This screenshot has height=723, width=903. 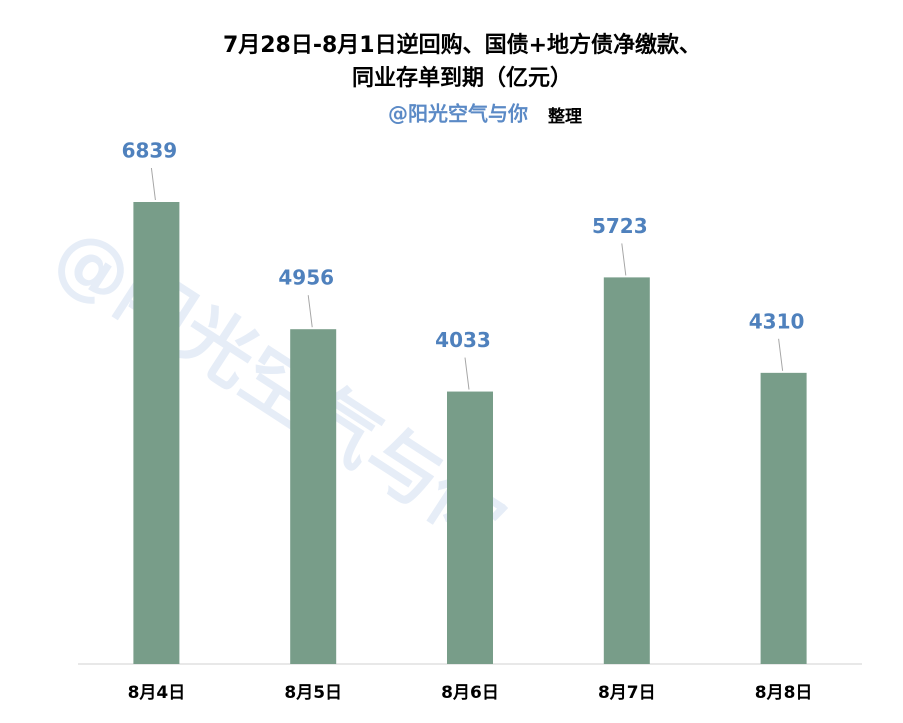 I want to click on x-tick-label: 8月6日, so click(x=470, y=693).